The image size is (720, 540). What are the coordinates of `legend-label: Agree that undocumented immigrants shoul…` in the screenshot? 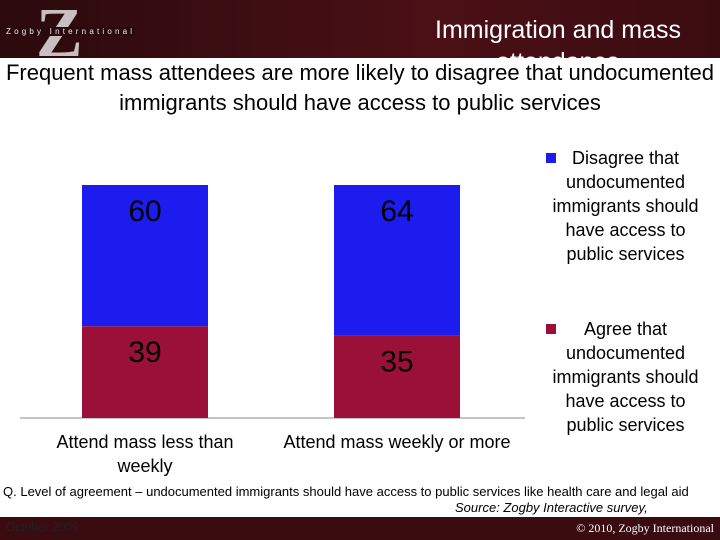 It's located at (625, 377).